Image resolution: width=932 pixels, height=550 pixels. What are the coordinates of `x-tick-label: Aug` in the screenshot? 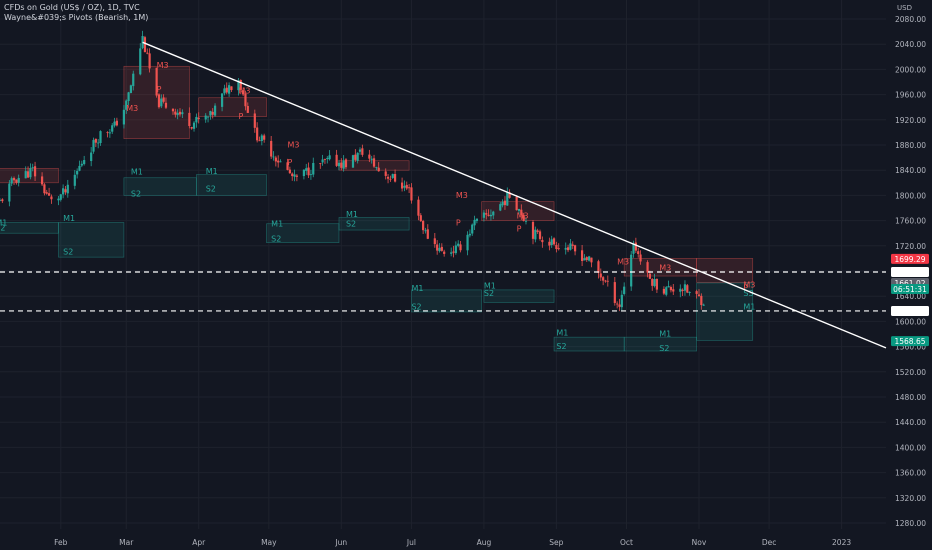 It's located at (484, 542).